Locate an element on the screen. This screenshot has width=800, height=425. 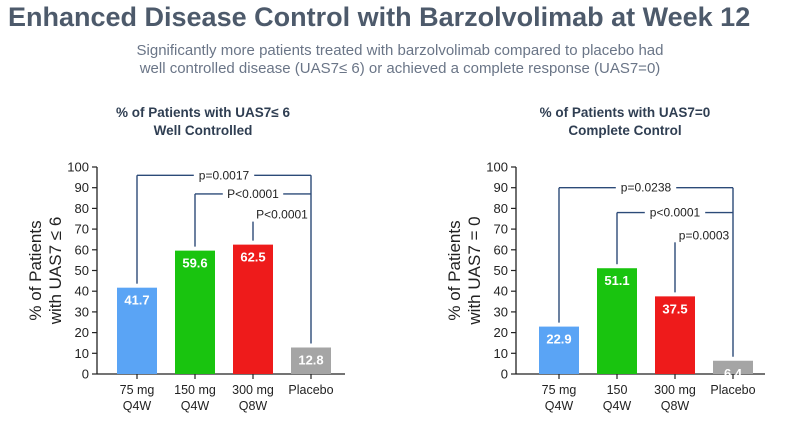
significance-label: p<0.0001 is located at coordinates (675, 213).